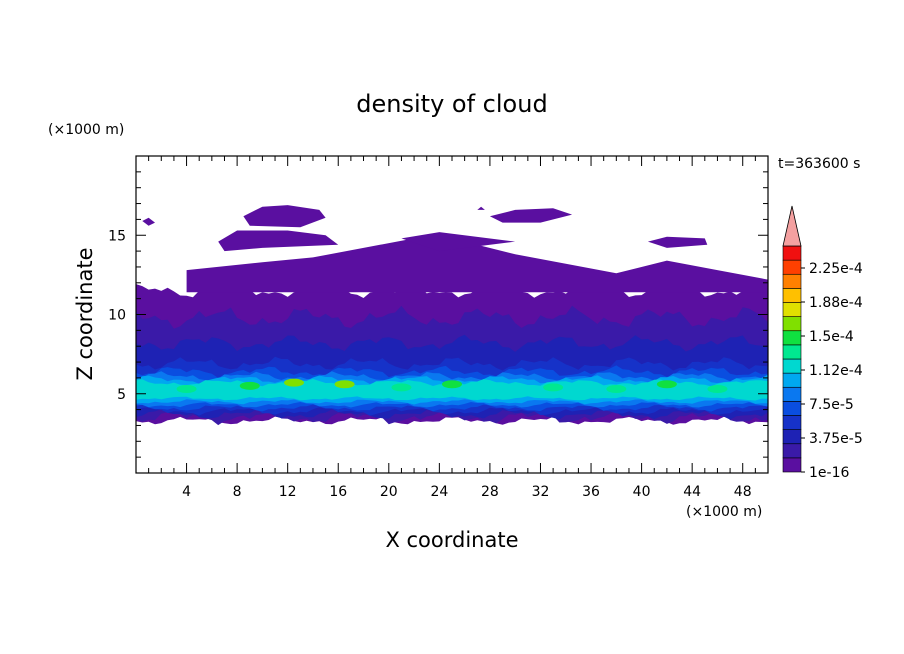 The image size is (904, 654). Describe the element at coordinates (743, 492) in the screenshot. I see `x-tick-label: 48` at that location.